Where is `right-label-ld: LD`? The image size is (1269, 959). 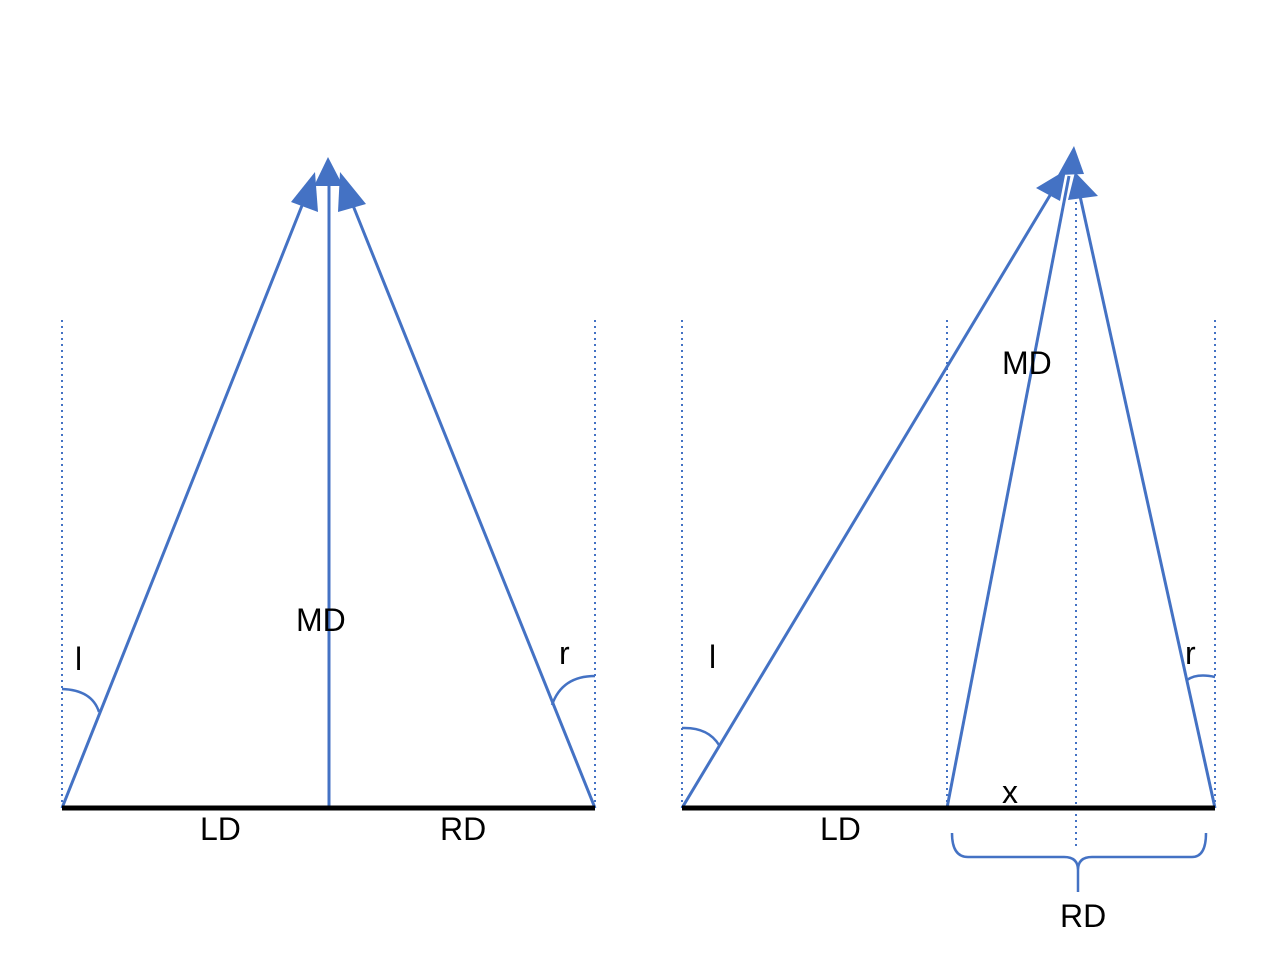
right-label-ld: LD is located at coordinates (840, 829).